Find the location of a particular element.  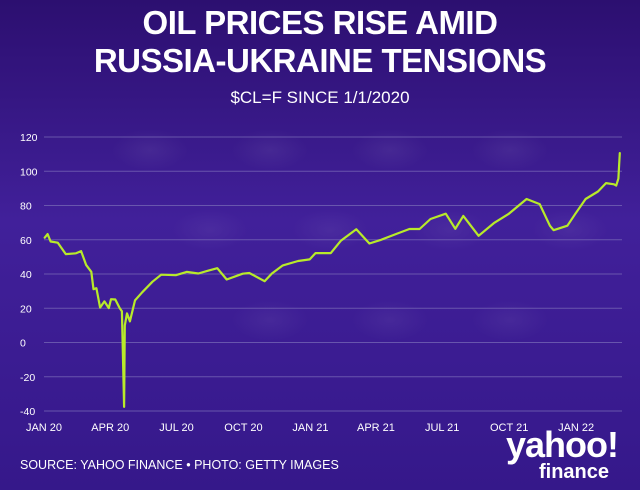

yahoo-finance-logo: yahoo! finance is located at coordinates (562, 453).